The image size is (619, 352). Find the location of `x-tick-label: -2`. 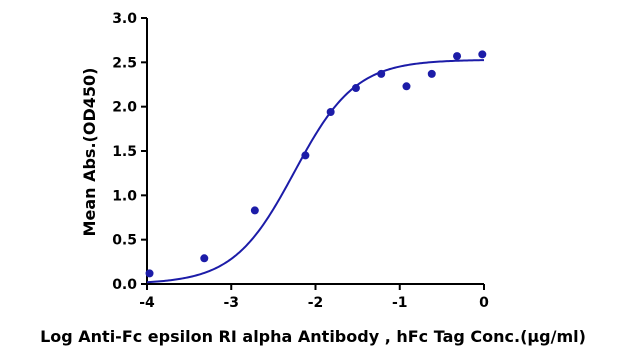

x-tick-label: -2 is located at coordinates (316, 303).